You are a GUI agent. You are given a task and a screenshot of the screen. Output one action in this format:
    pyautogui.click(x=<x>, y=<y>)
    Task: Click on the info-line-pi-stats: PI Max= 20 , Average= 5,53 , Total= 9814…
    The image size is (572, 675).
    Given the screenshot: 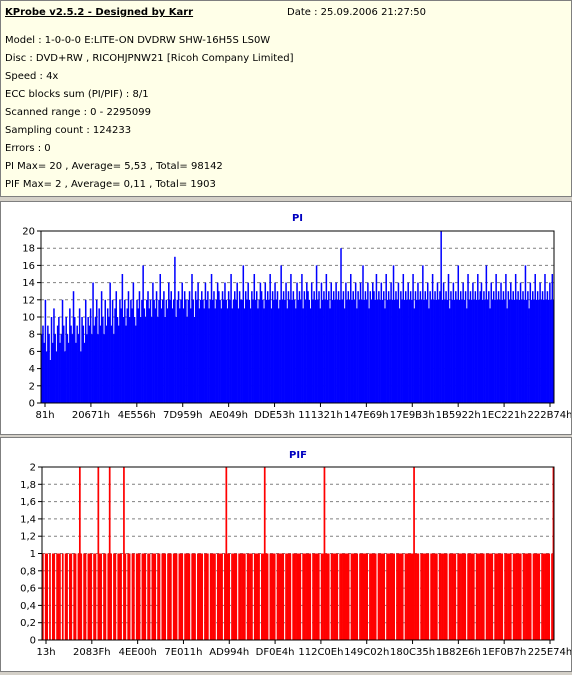 What is the action you would take?
    pyautogui.click(x=114, y=166)
    